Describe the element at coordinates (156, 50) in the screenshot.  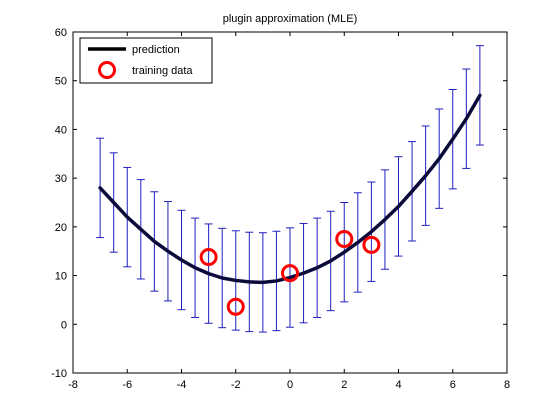
I see `legend-label-prediction: prediction` at that location.